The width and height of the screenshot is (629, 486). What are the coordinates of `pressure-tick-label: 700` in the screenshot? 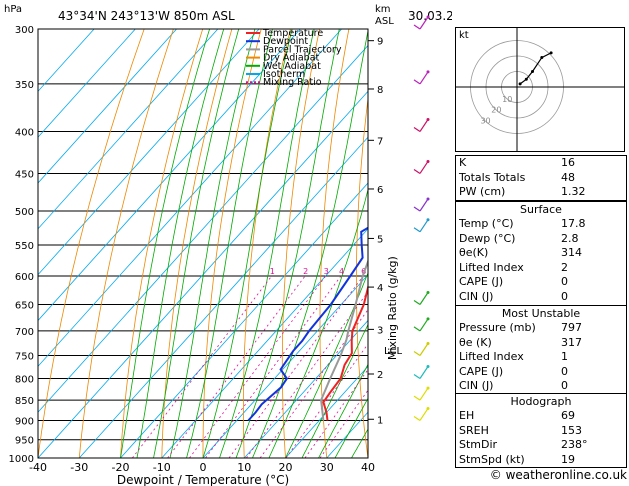 It's located at (24, 332).